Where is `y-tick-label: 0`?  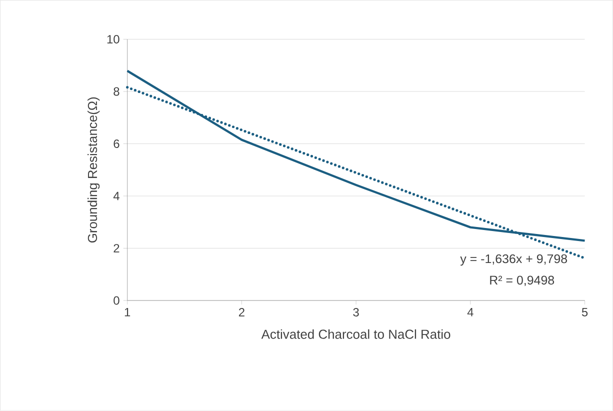
y-tick-label: 0 is located at coordinates (117, 300).